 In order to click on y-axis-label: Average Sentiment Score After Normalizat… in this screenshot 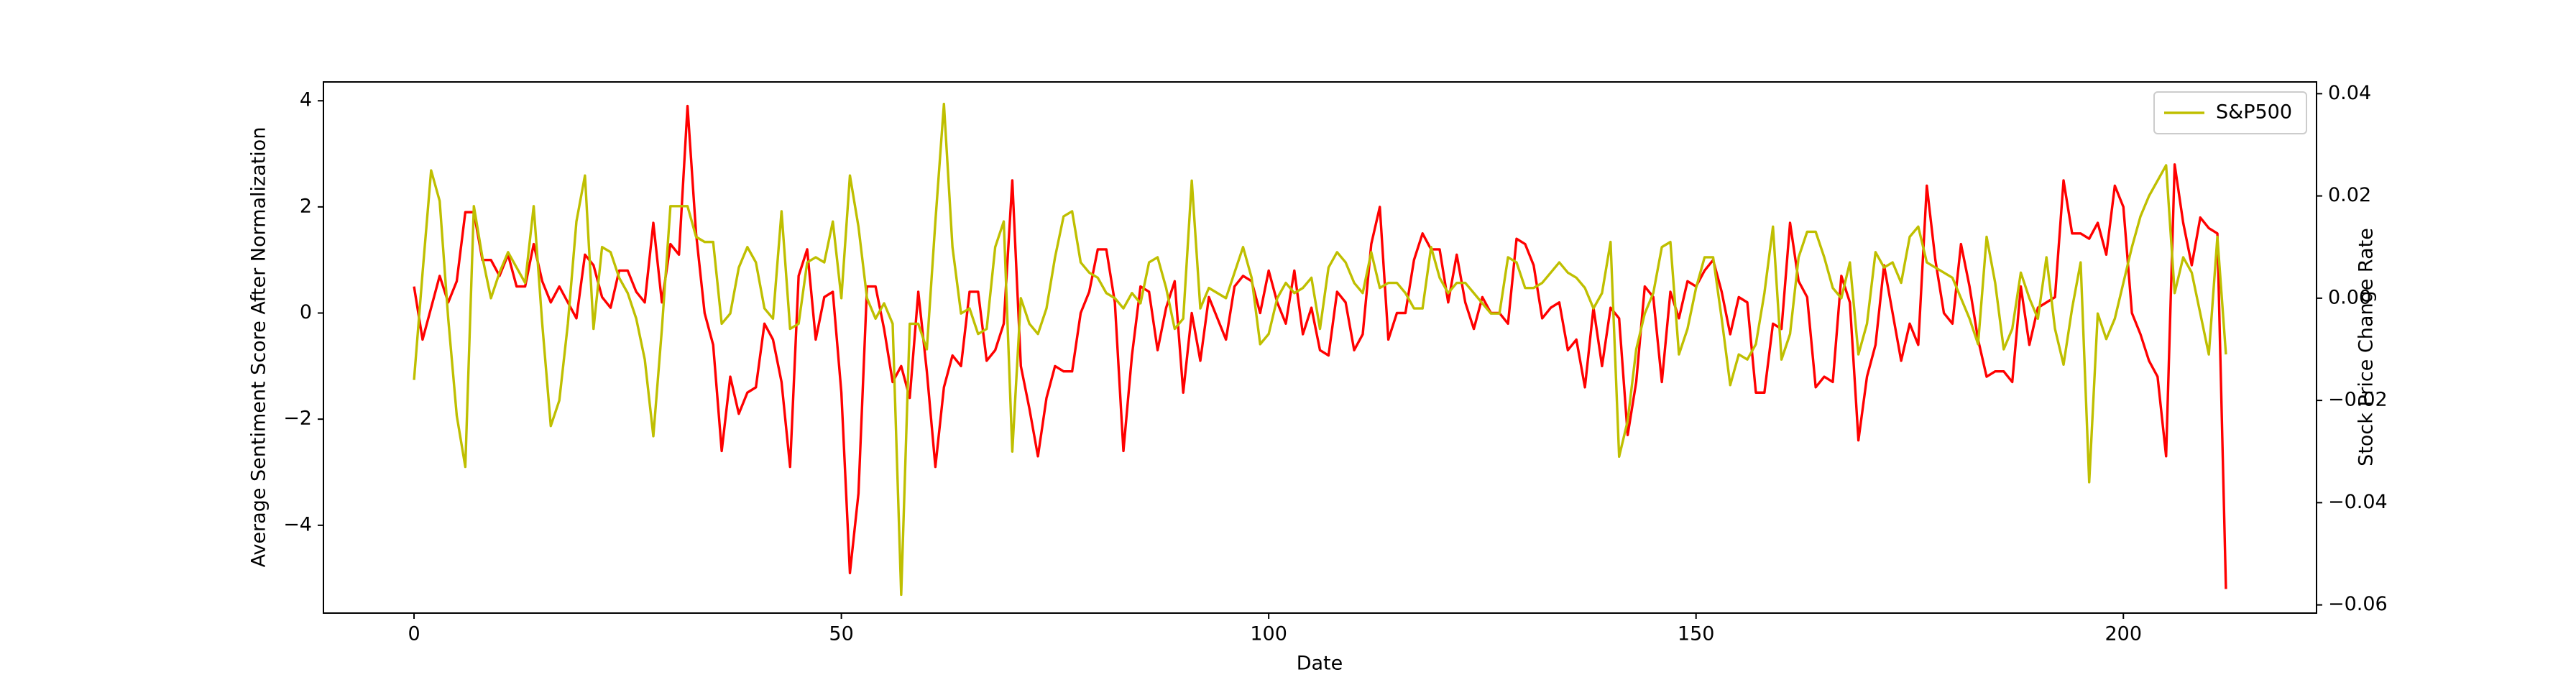, I will do `click(259, 347)`.